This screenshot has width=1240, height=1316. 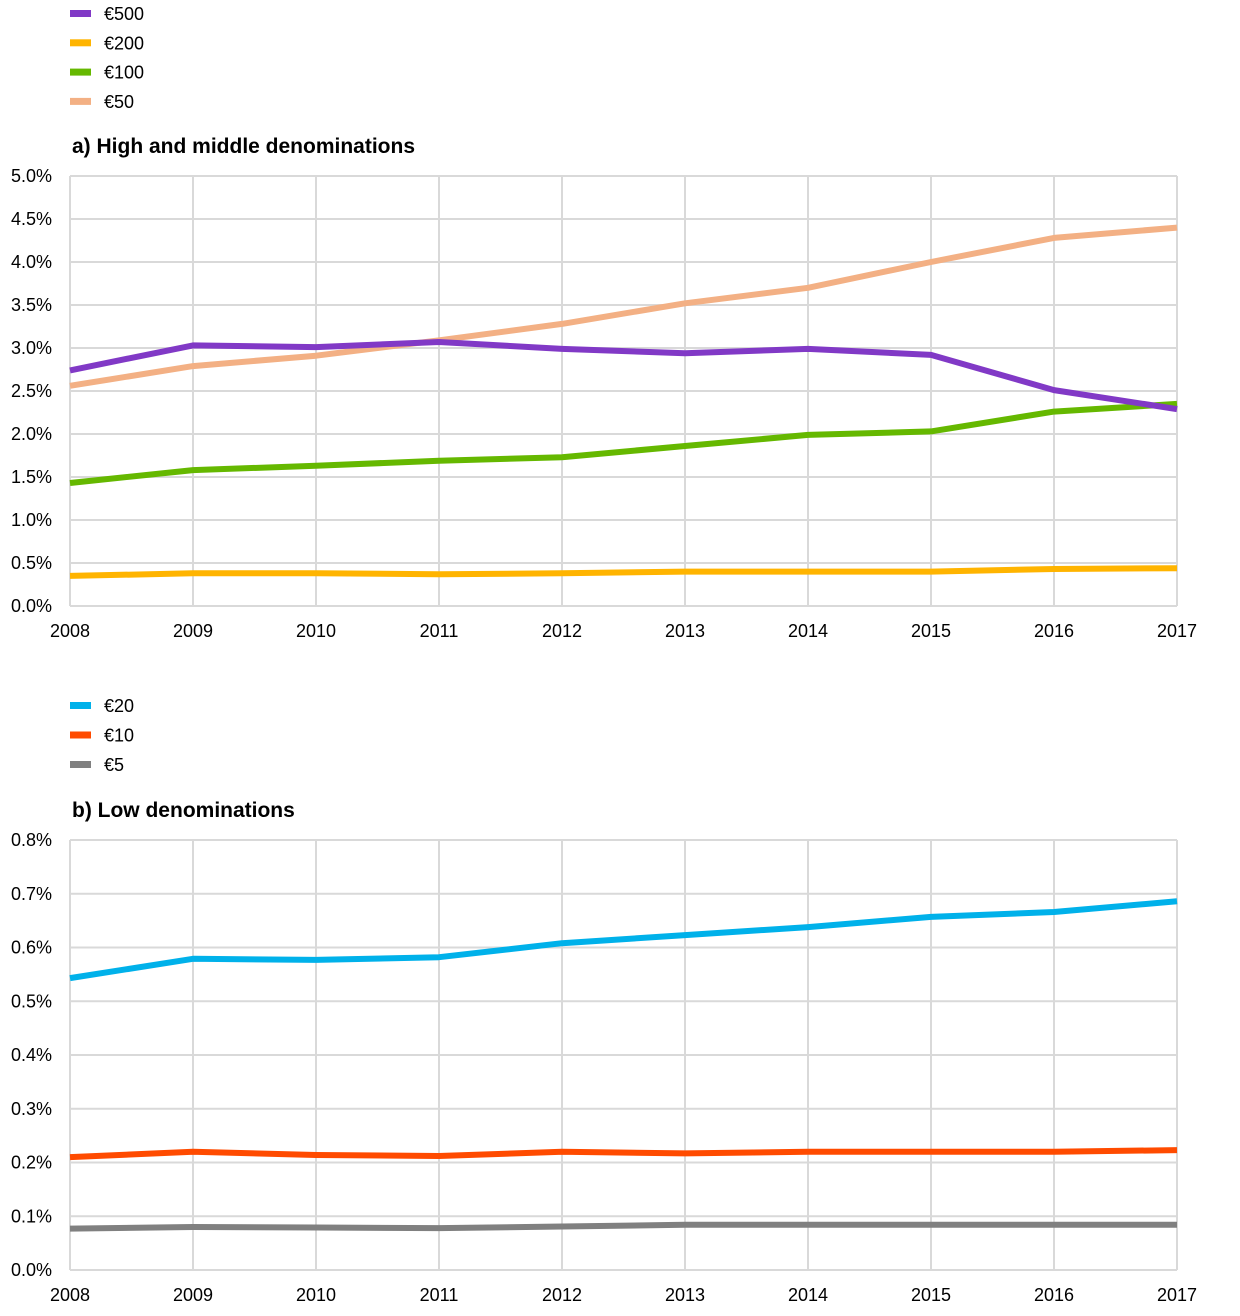 What do you see at coordinates (124, 73) in the screenshot?
I see `legend-label-a-2: €100` at bounding box center [124, 73].